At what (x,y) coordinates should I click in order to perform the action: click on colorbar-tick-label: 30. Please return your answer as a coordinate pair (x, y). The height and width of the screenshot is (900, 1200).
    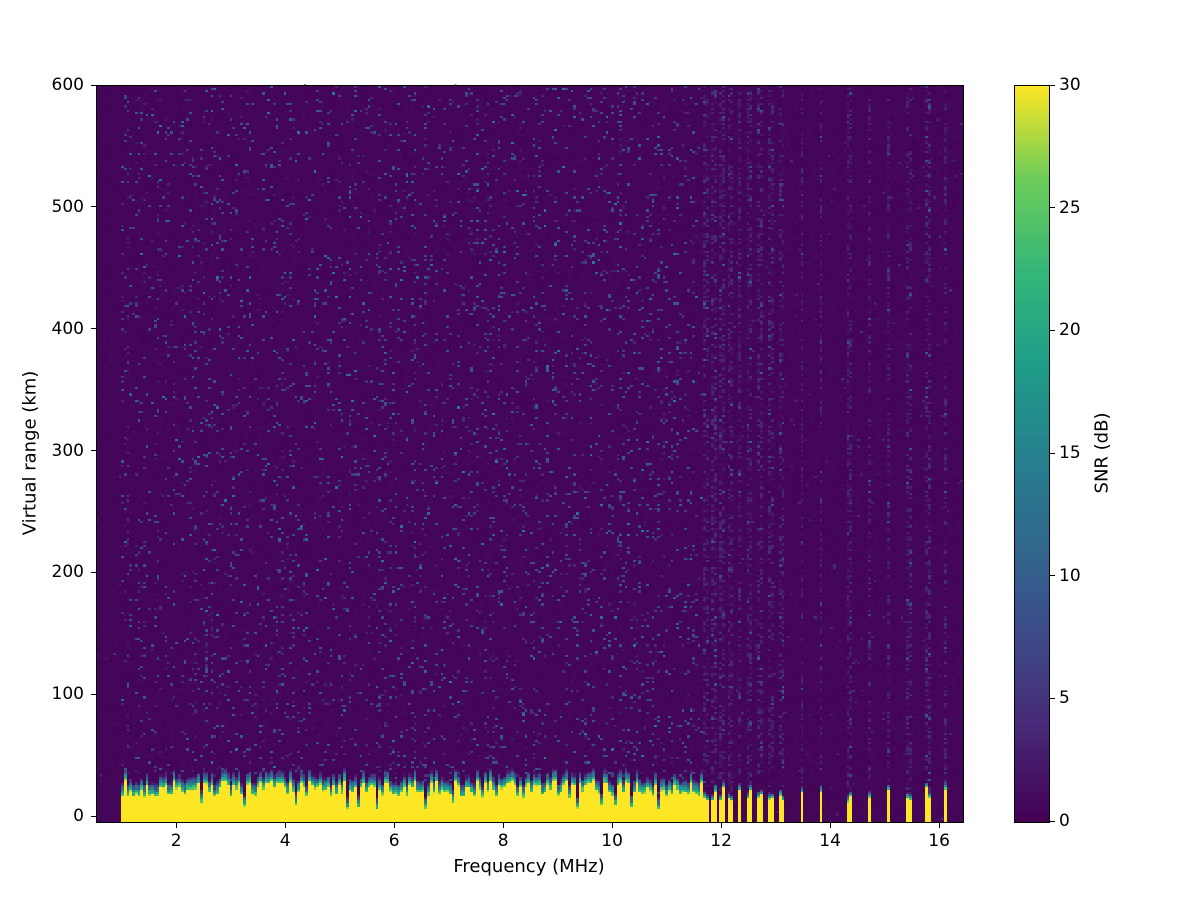
    Looking at the image, I should click on (1070, 85).